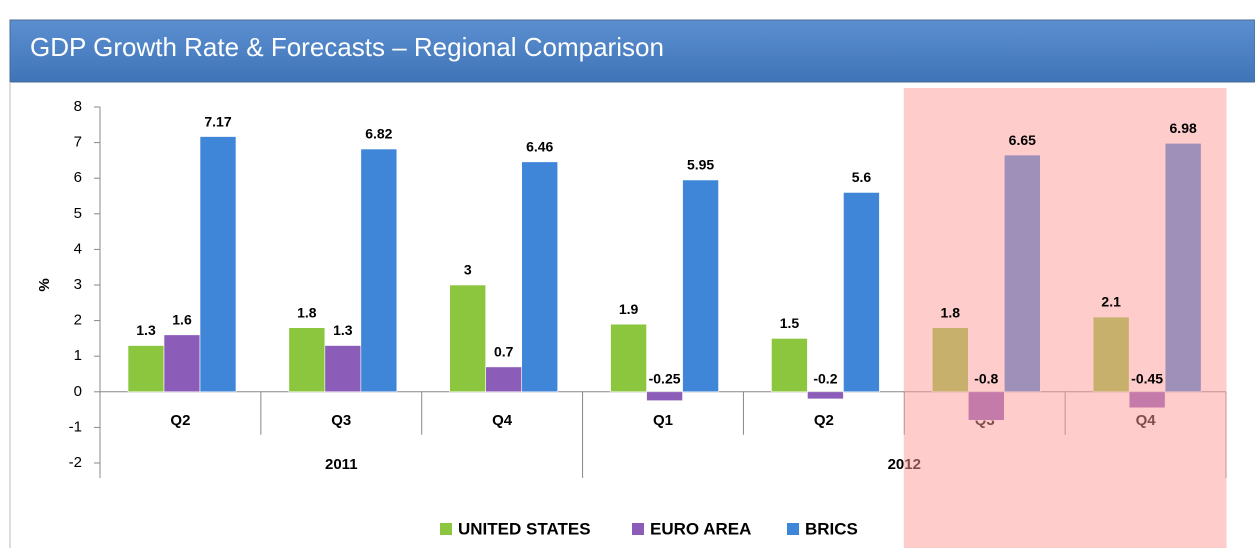 This screenshot has width=1255, height=548. Describe the element at coordinates (831, 528) in the screenshot. I see `legend-label: BRICS` at that location.